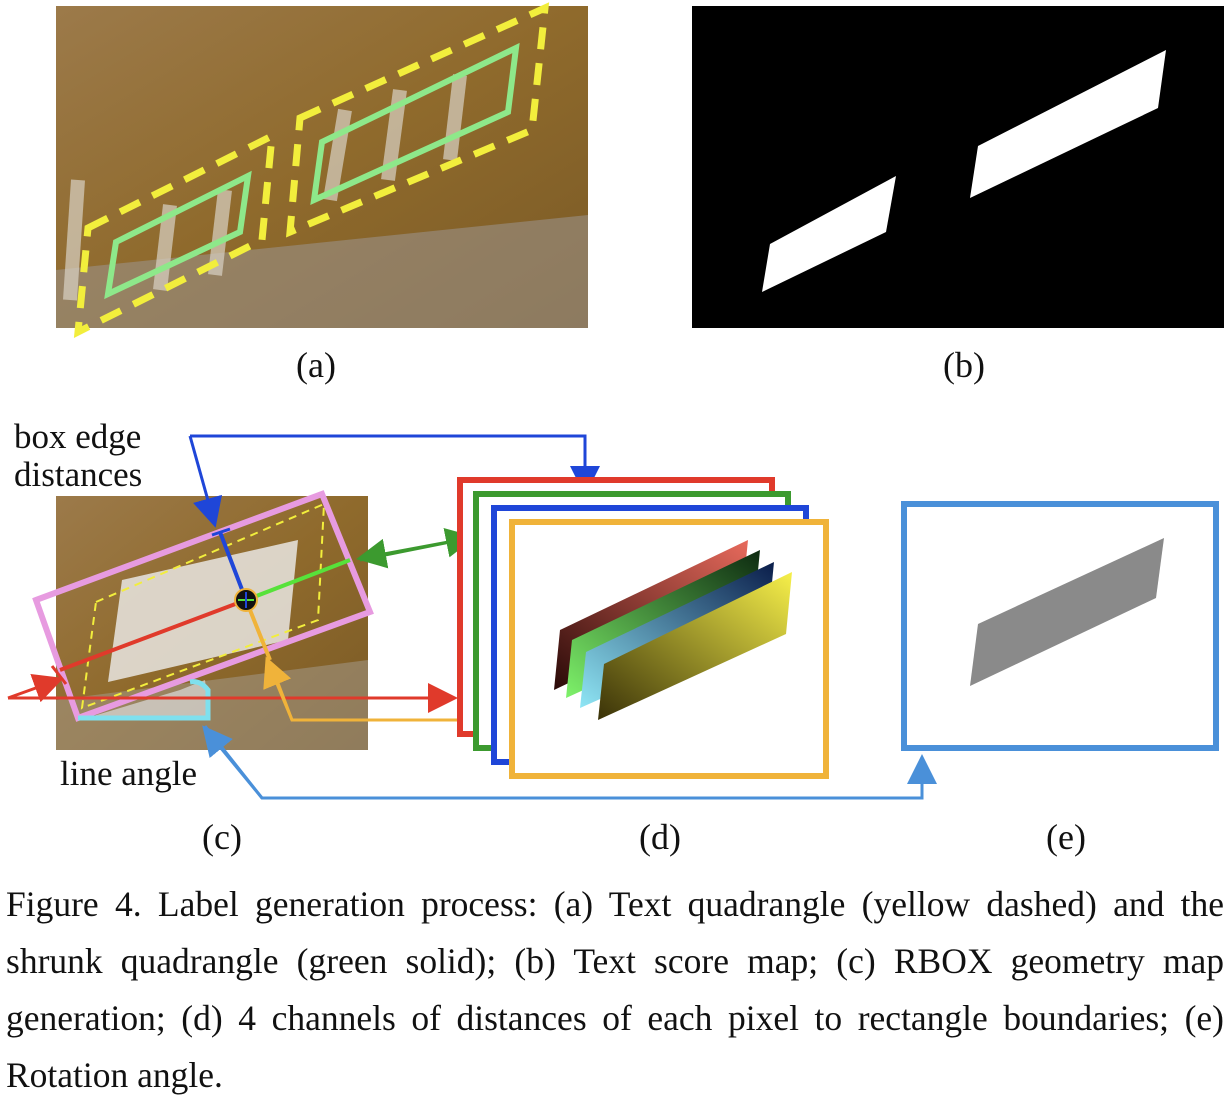 The height and width of the screenshot is (1104, 1232). What do you see at coordinates (1066, 837) in the screenshot?
I see `subfigure-label-e: (e)` at bounding box center [1066, 837].